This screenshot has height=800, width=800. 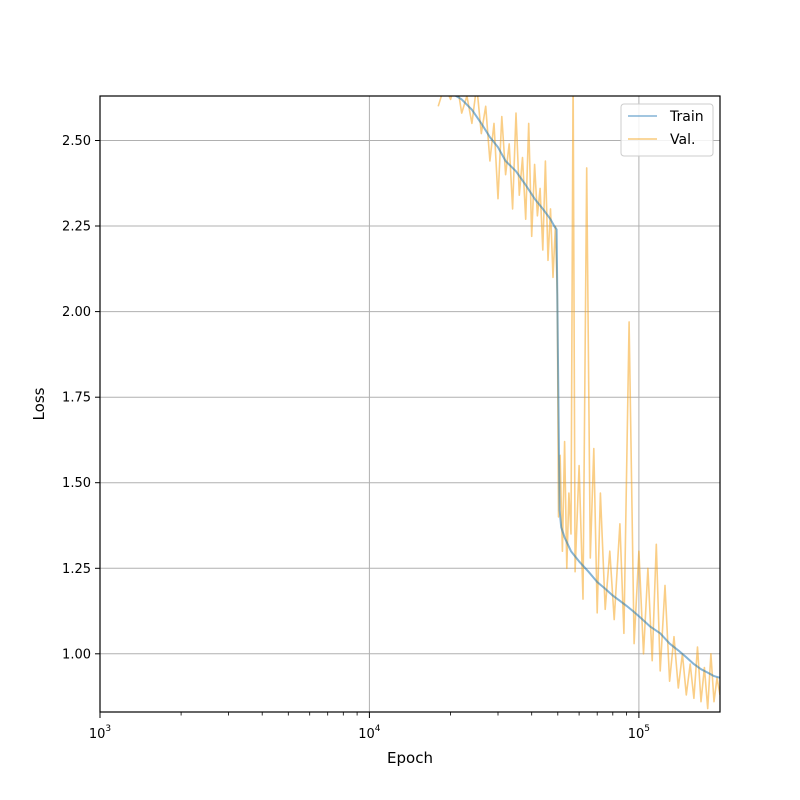 I want to click on legend-val-label: Val., so click(x=682, y=140).